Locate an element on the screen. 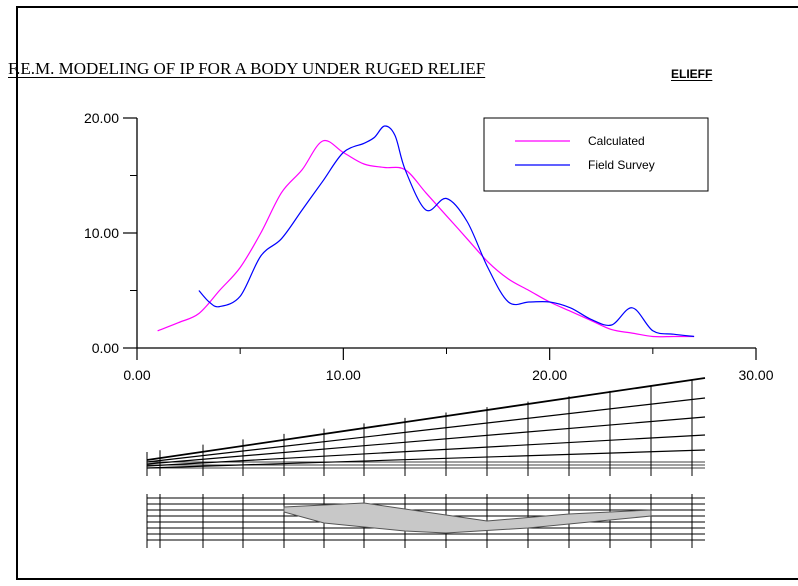 This screenshot has width=798, height=586. y-tick-label: 20.00 is located at coordinates (101, 118).